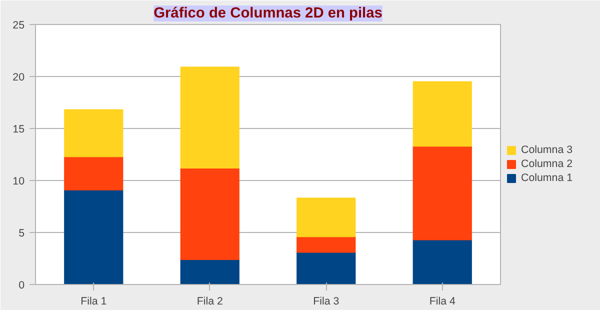  What do you see at coordinates (21, 234) in the screenshot?
I see `y-tick-label: 5` at bounding box center [21, 234].